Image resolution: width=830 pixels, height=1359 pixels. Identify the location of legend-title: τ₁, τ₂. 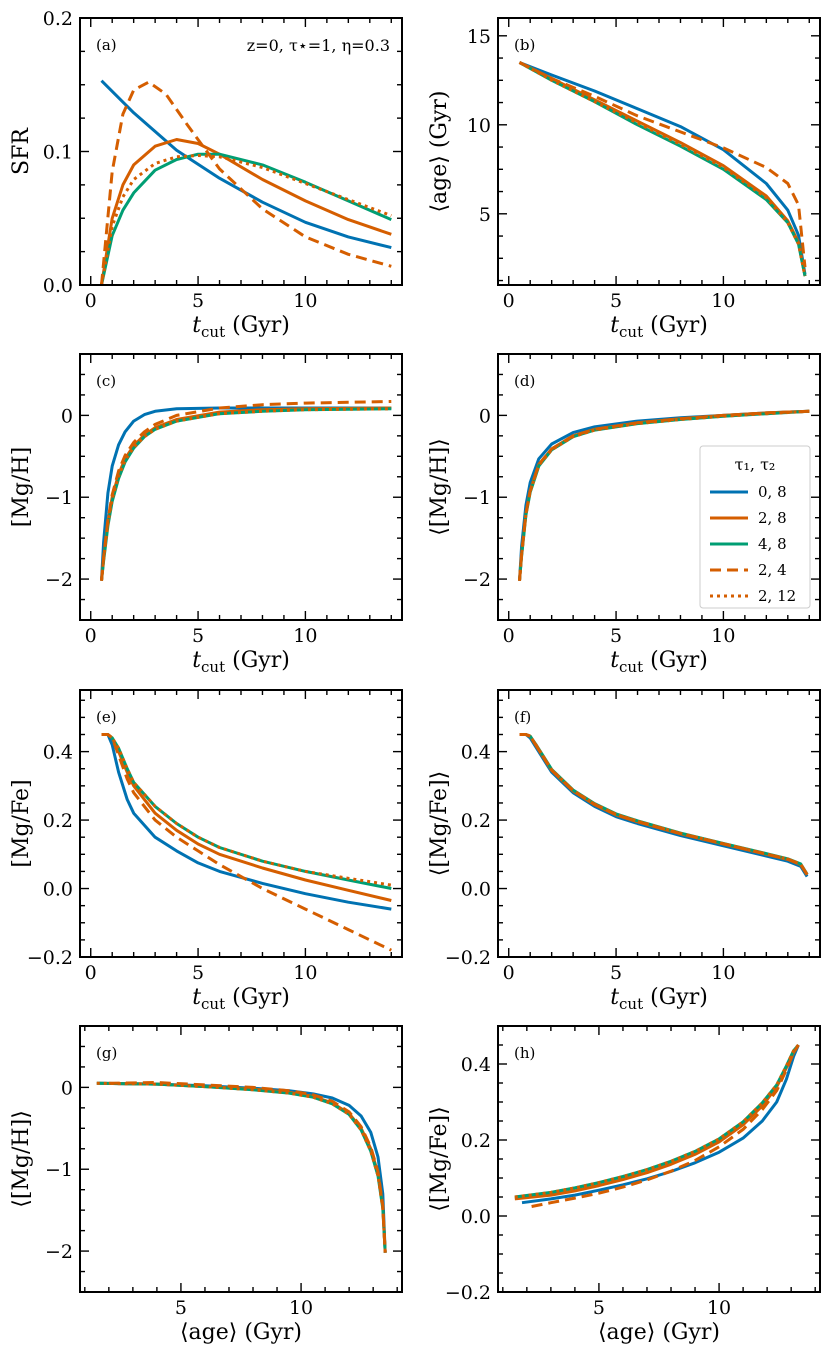
(755, 464).